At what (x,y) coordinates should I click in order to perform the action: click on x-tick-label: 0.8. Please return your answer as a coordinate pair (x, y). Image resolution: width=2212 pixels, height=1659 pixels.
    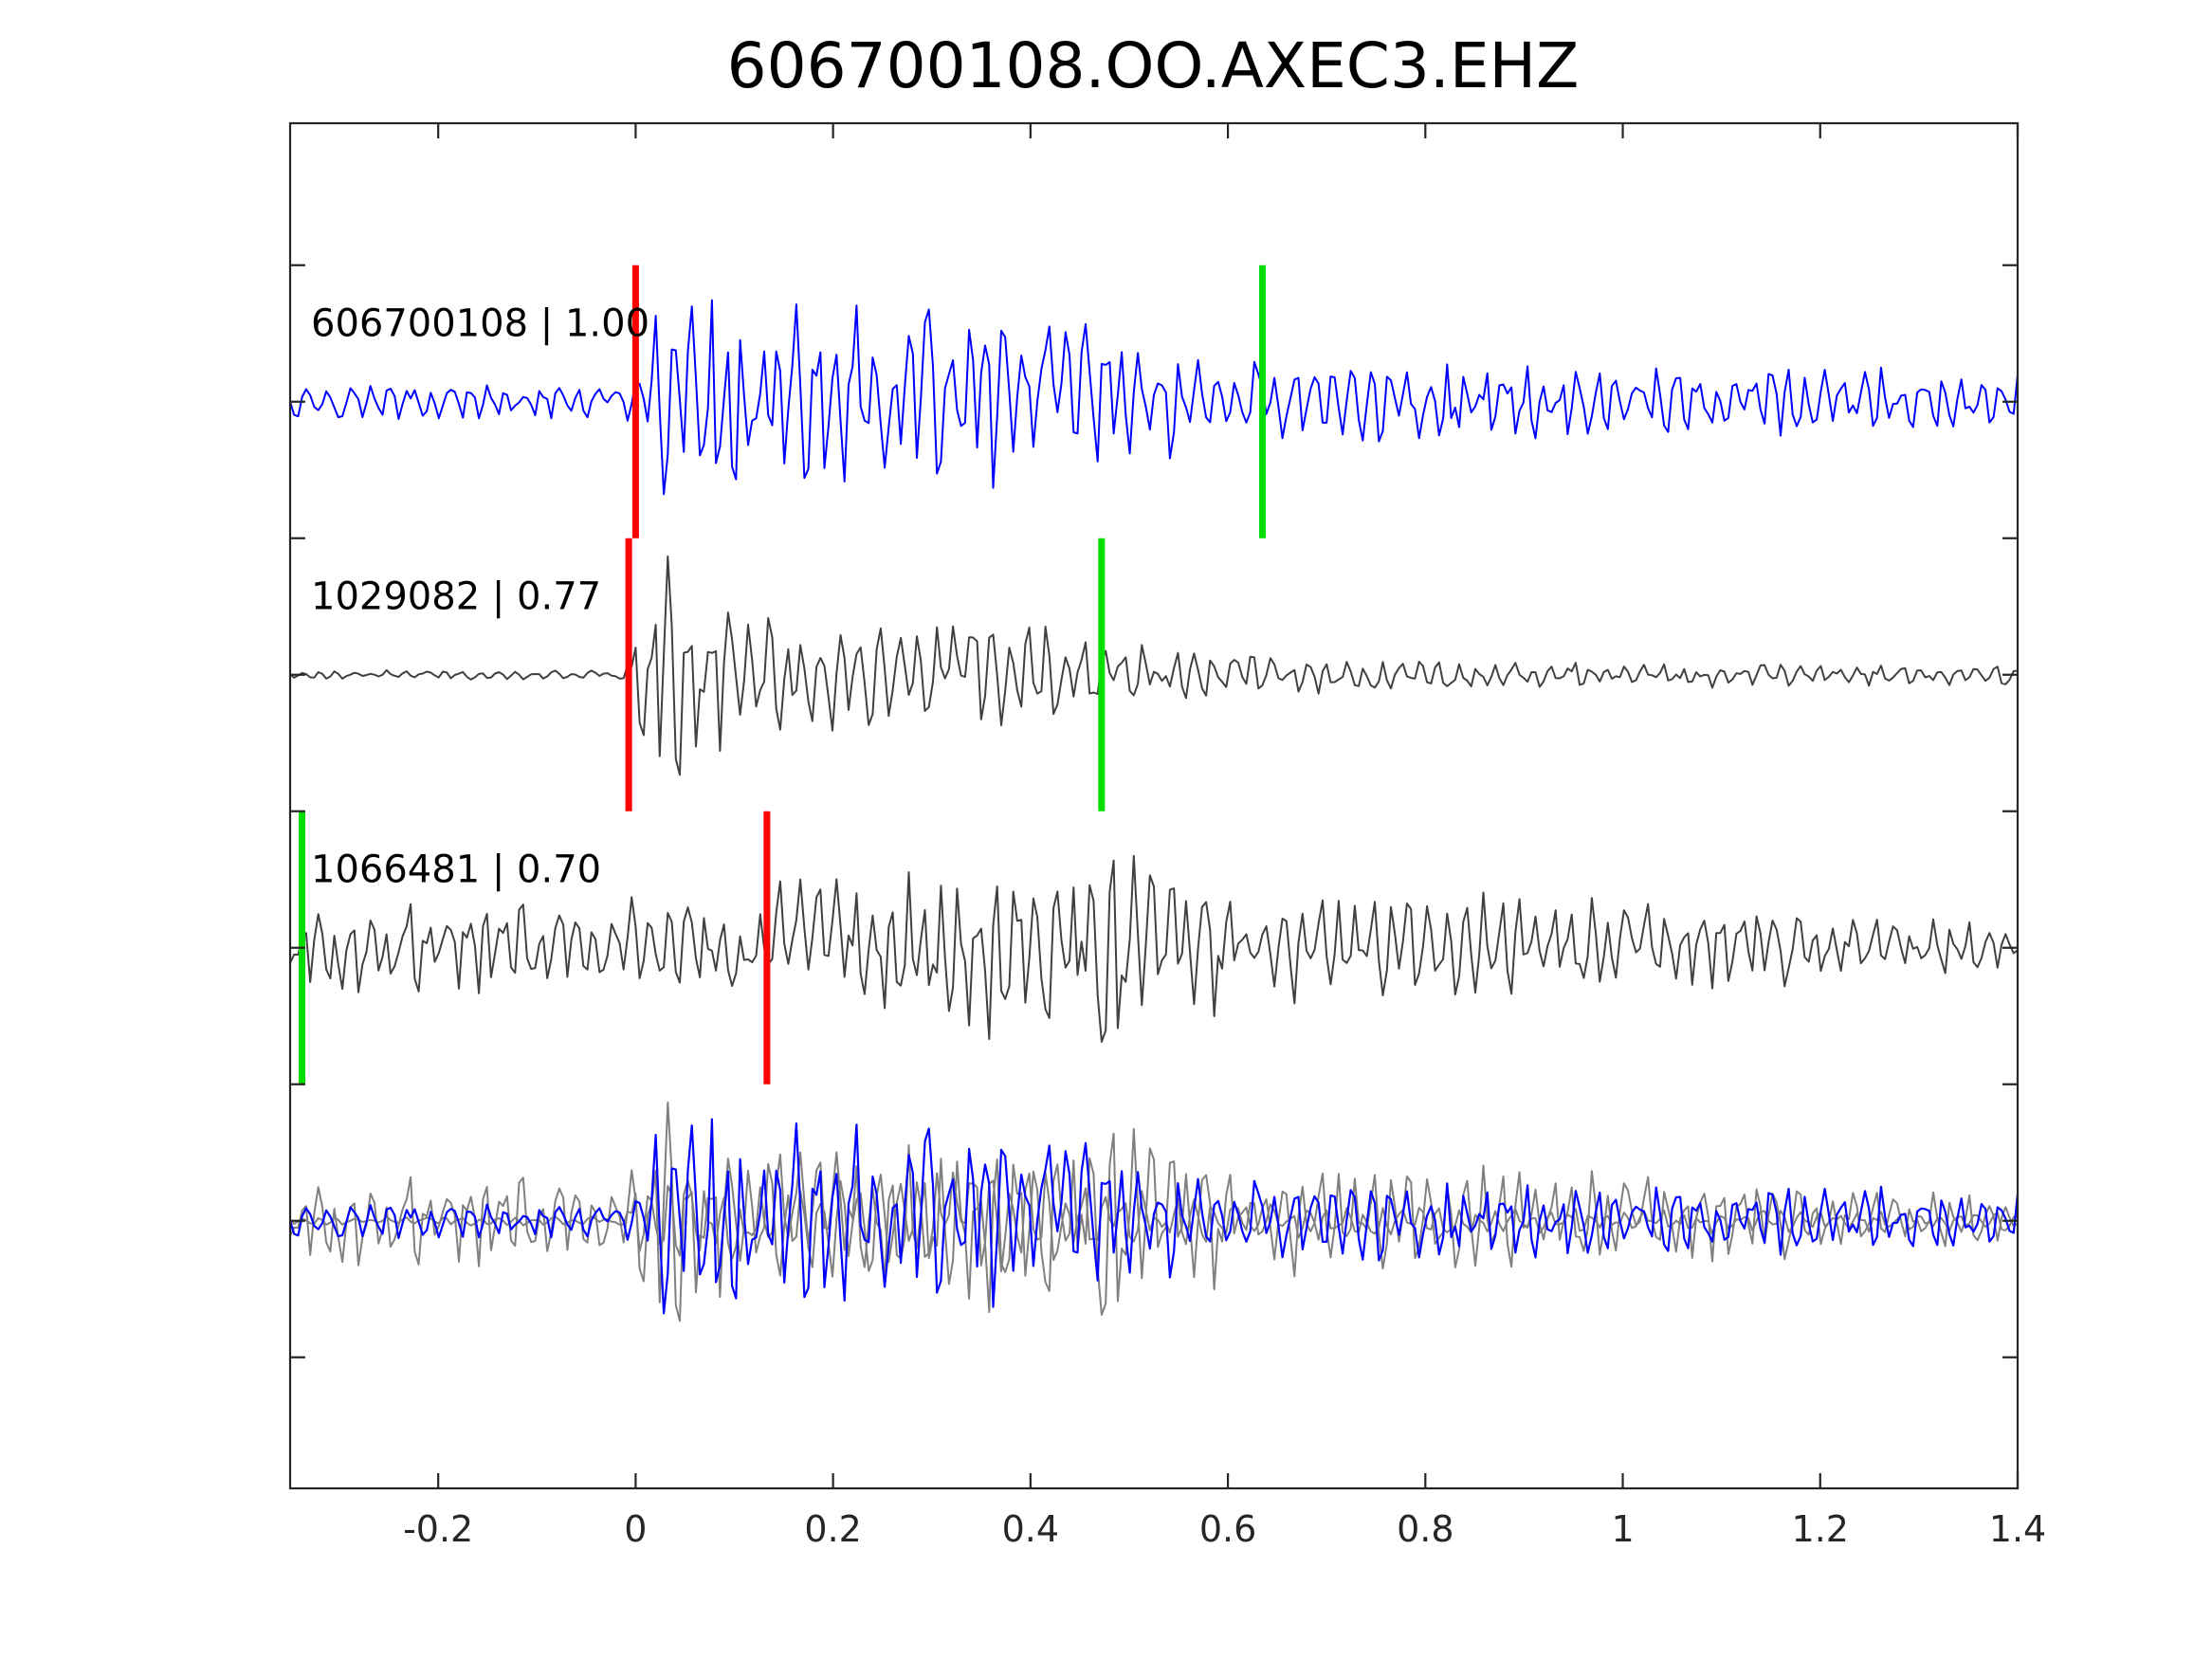
    Looking at the image, I should click on (1425, 1529).